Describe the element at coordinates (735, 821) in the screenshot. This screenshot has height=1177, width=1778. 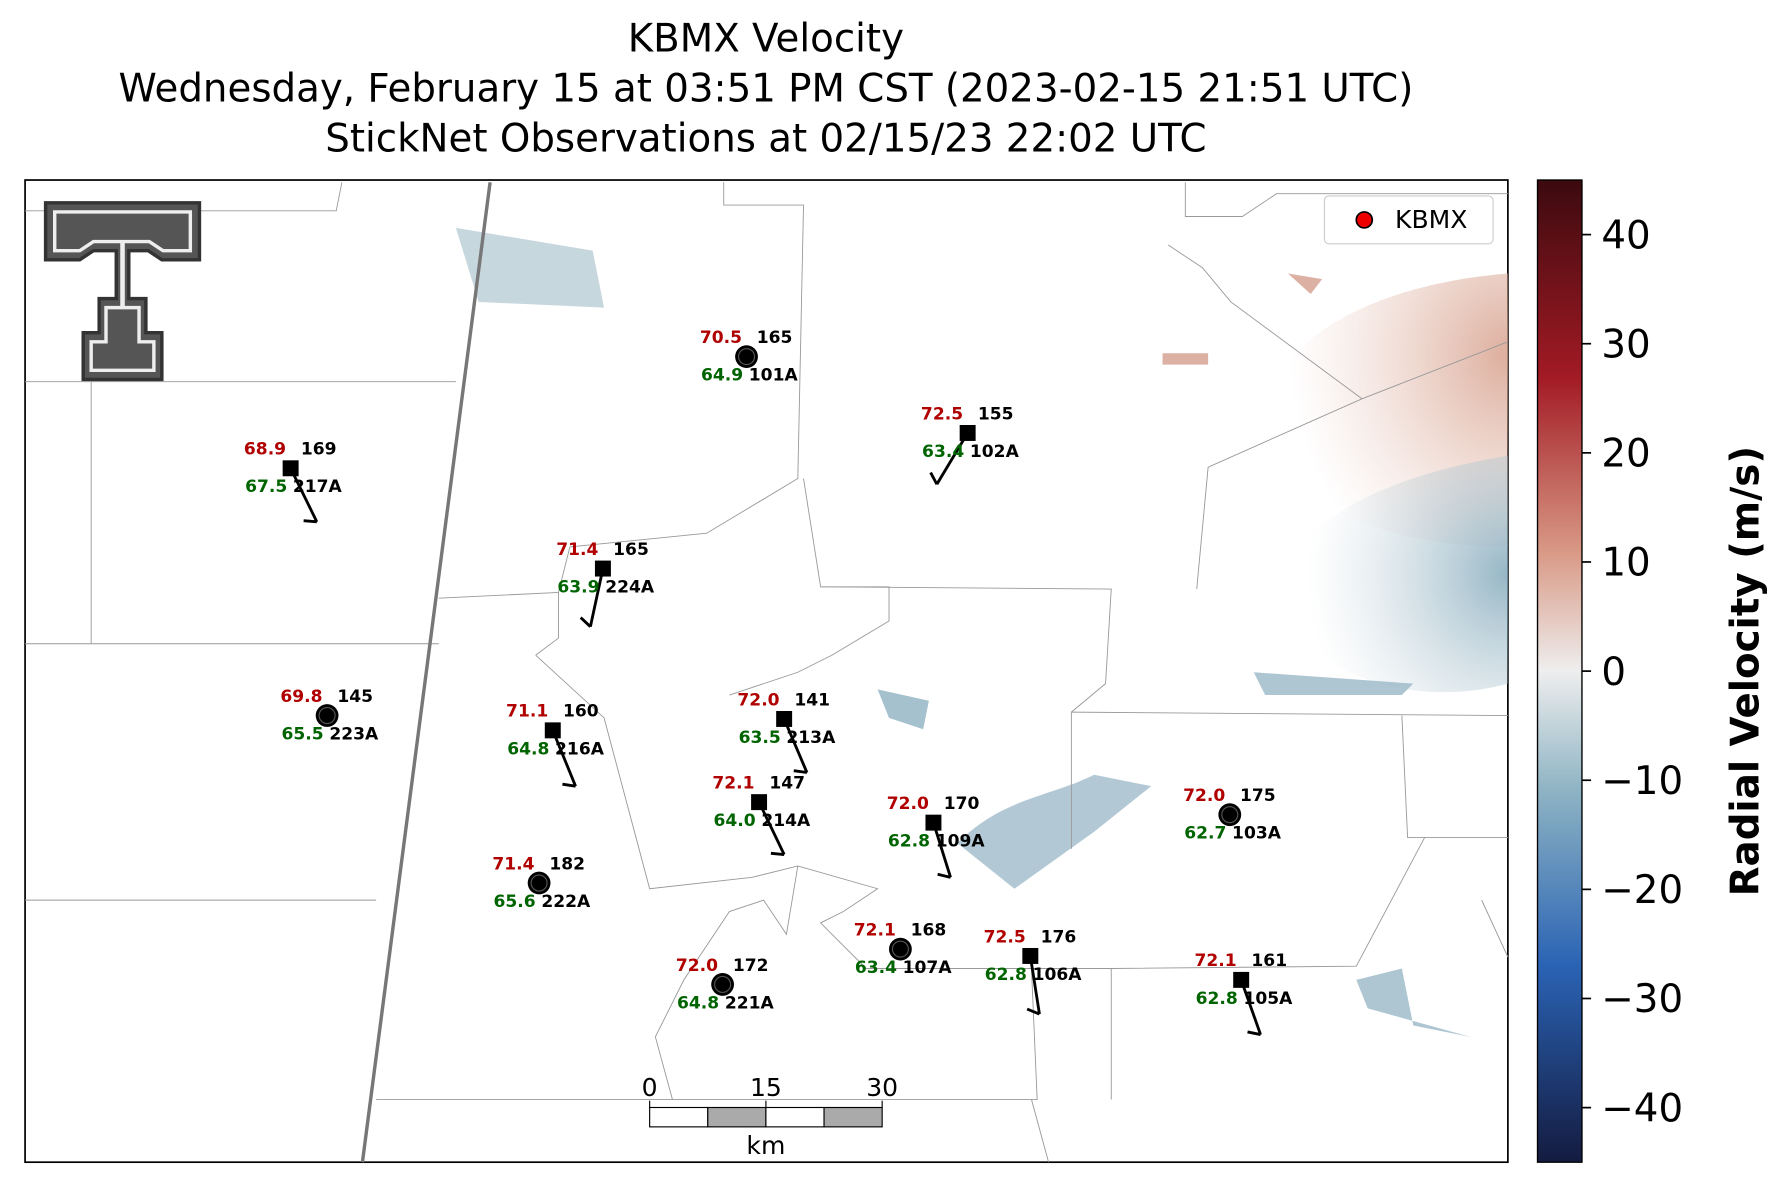
I see `dewpoint: 64.0` at that location.